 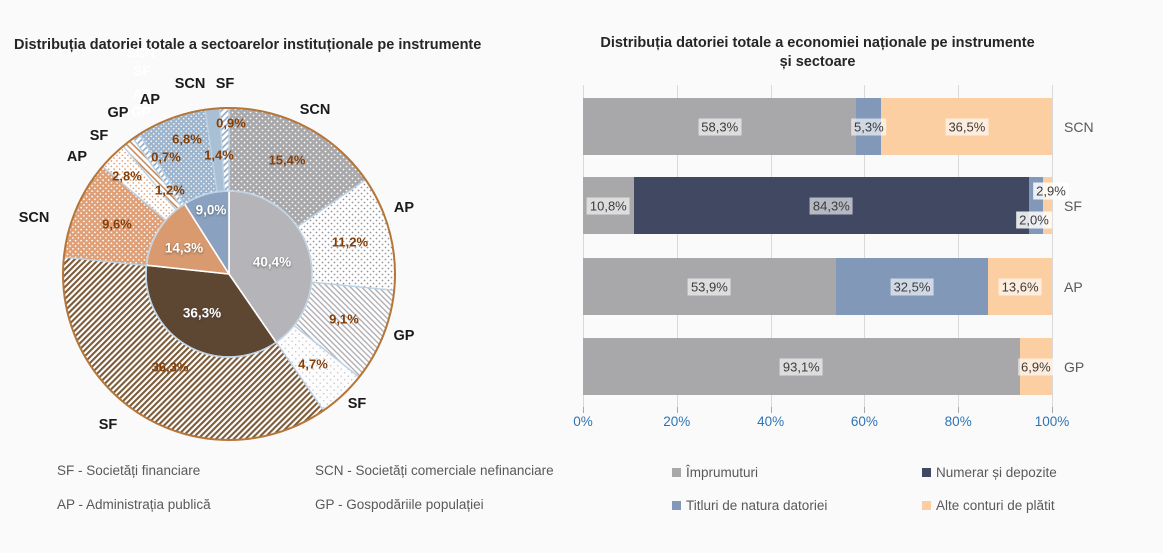 I want to click on series-legend-label-1: Numerar și depozite, so click(x=996, y=472).